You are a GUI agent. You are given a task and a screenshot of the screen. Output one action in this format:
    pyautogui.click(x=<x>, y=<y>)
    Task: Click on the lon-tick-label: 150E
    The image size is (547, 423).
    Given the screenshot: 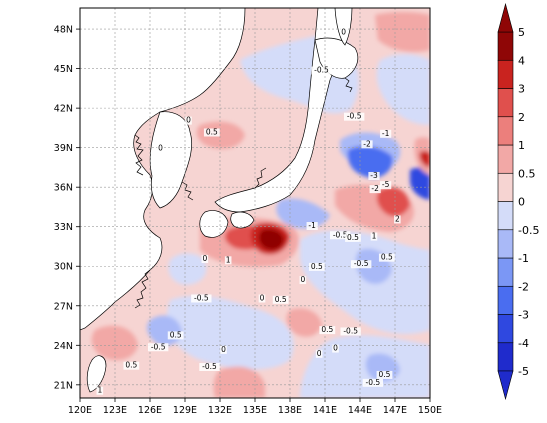 What is the action you would take?
    pyautogui.click(x=430, y=410)
    